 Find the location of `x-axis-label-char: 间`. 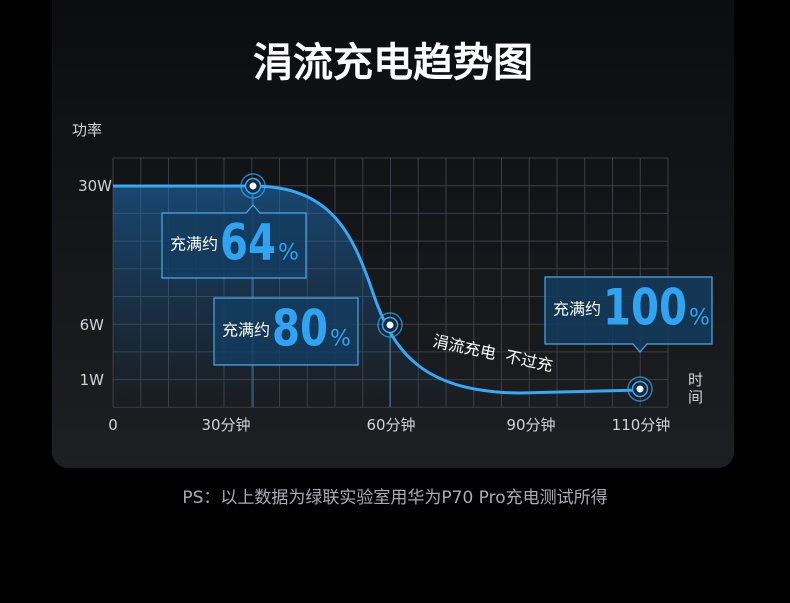

x-axis-label-char: 间 is located at coordinates (695, 397).